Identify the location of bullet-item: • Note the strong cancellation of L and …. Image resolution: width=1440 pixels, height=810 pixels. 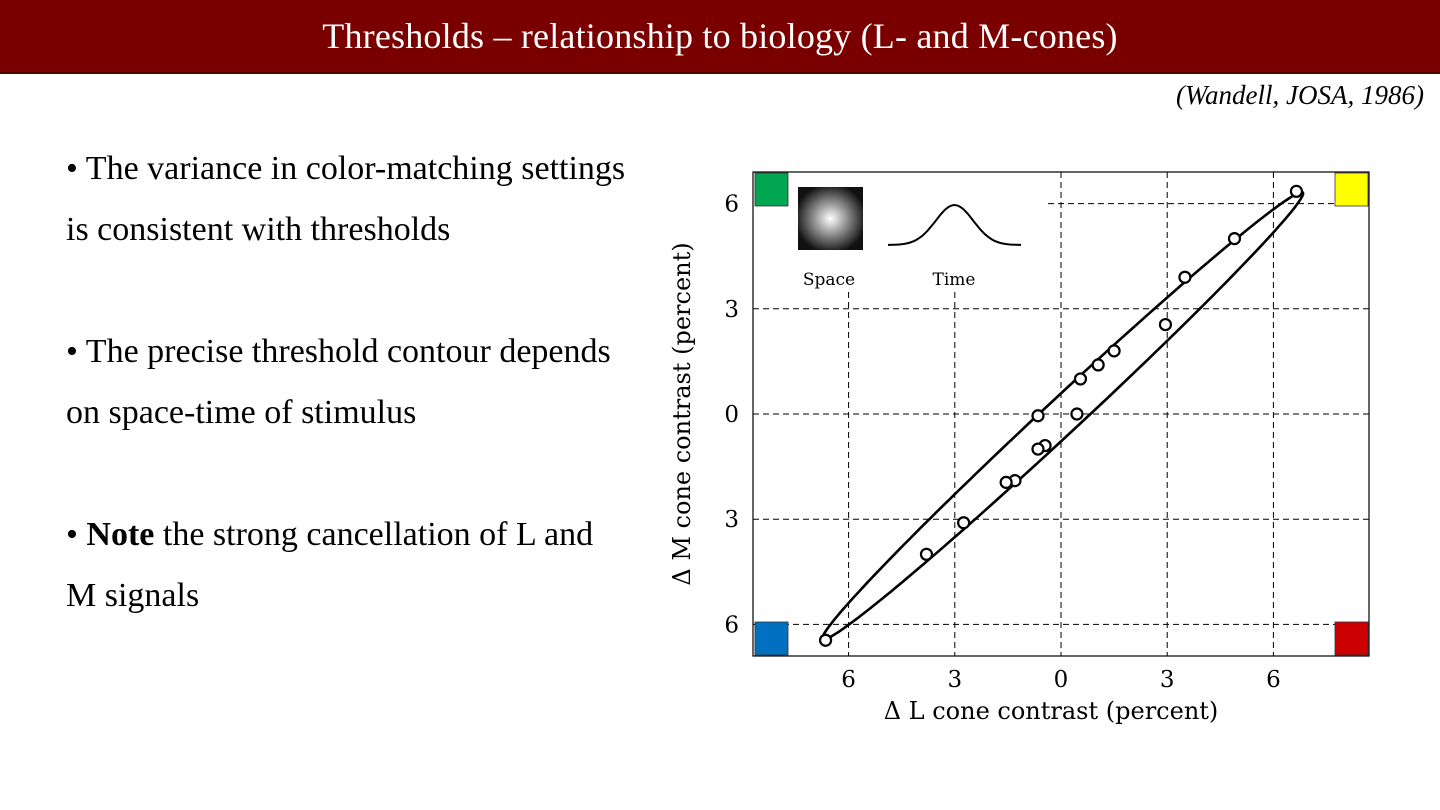
(346, 565).